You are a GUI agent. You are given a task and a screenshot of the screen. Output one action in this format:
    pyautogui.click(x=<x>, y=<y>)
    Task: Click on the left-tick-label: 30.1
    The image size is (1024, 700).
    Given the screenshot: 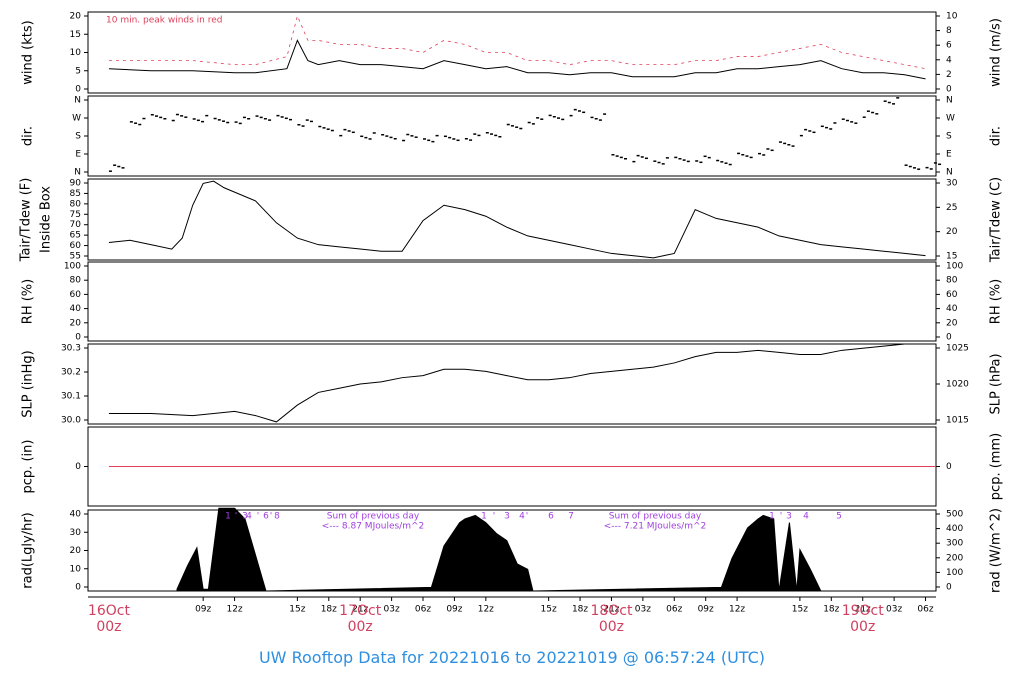 What is the action you would take?
    pyautogui.click(x=71, y=397)
    